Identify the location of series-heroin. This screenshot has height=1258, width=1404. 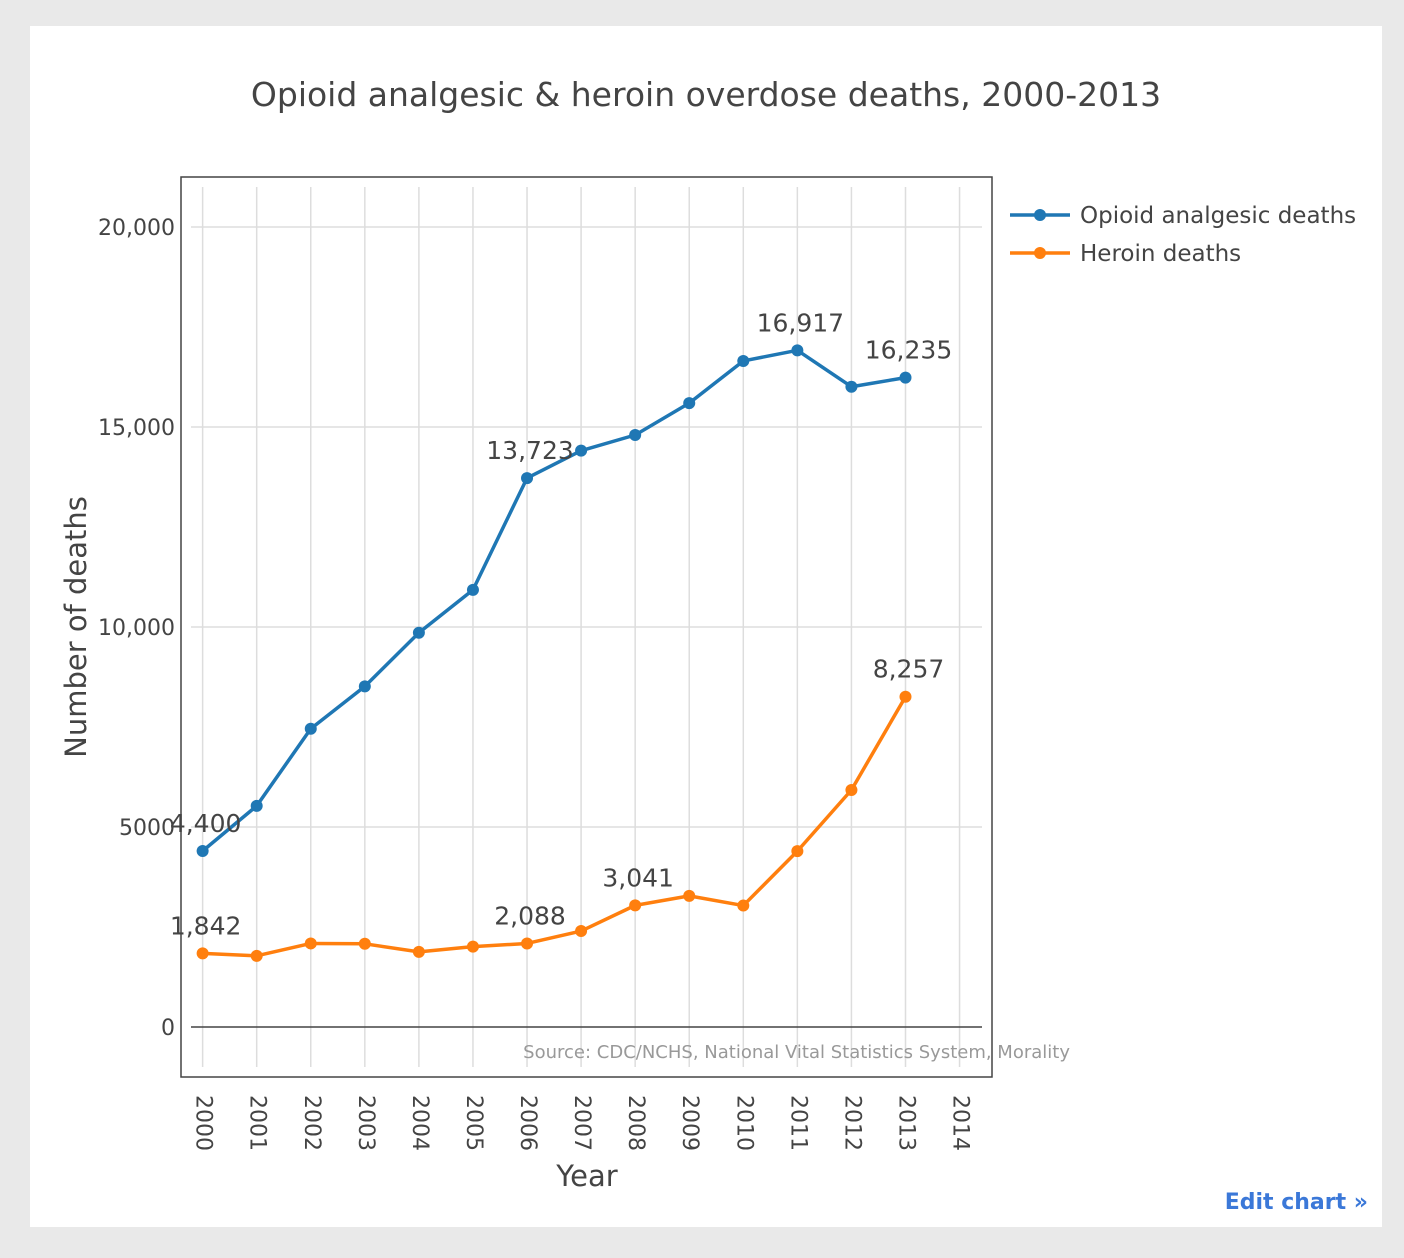
(554, 826).